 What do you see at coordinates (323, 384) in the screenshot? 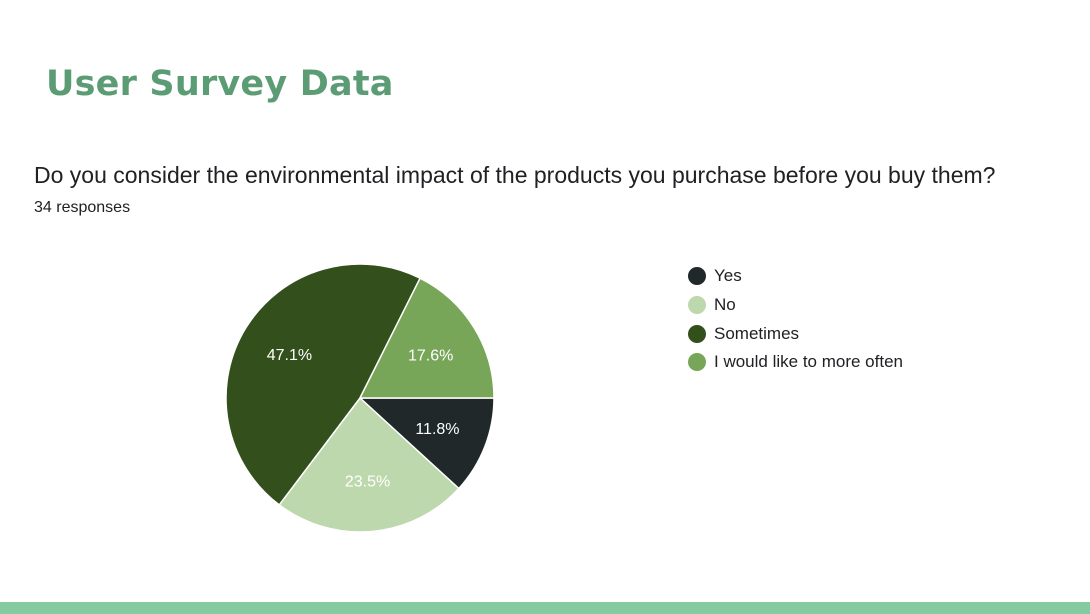
I see `pie-slice-sometimes` at bounding box center [323, 384].